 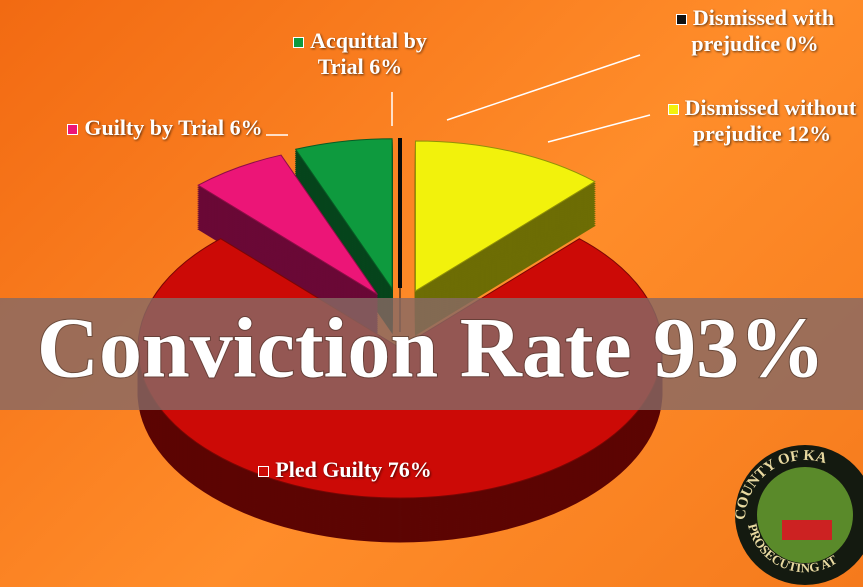 What do you see at coordinates (368, 53) in the screenshot?
I see `category-label: Acquittal by Trial` at bounding box center [368, 53].